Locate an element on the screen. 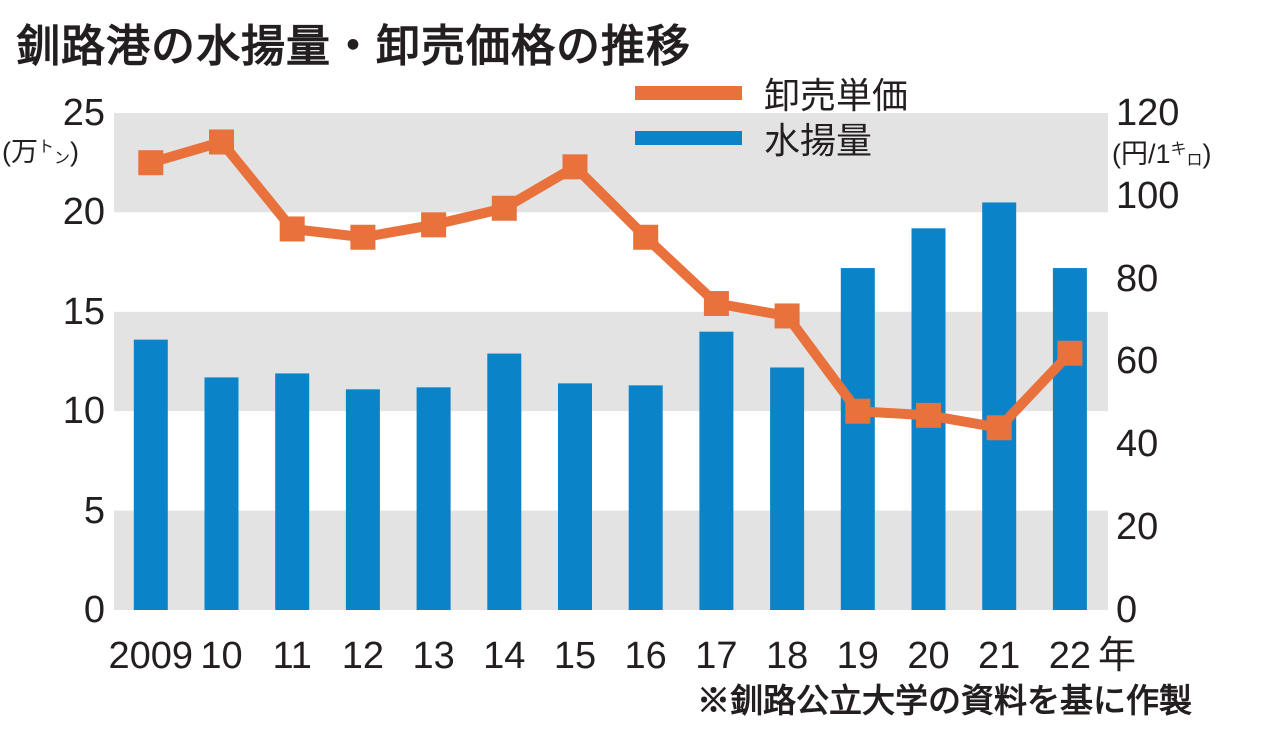  bar-2022 is located at coordinates (1069, 439).